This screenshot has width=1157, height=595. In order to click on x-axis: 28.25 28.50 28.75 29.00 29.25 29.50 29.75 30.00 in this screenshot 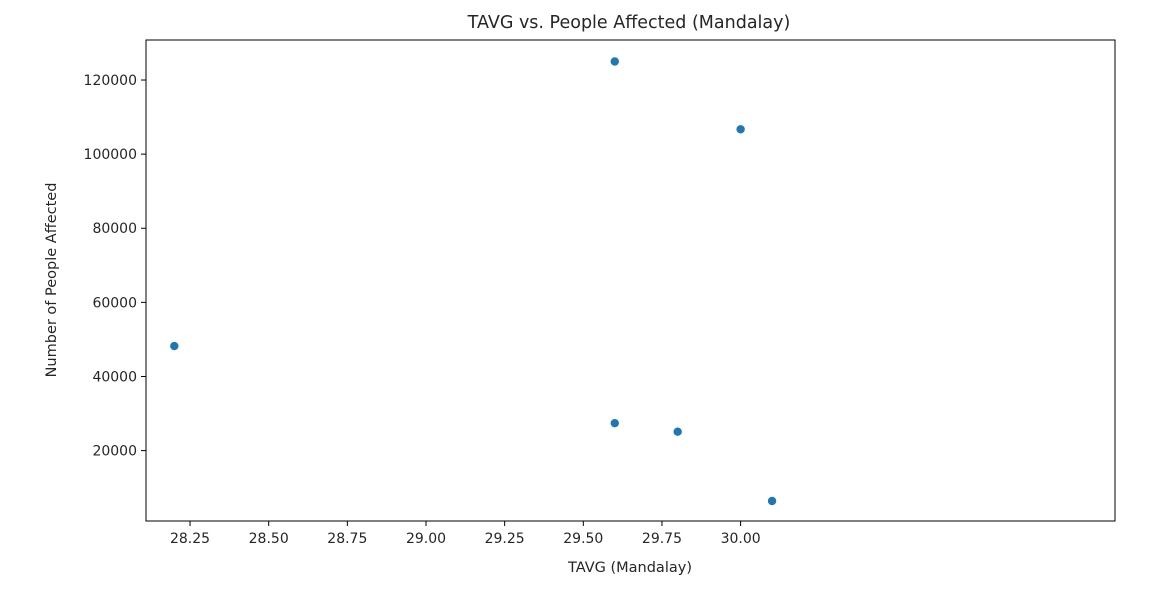, I will do `click(465, 534)`.